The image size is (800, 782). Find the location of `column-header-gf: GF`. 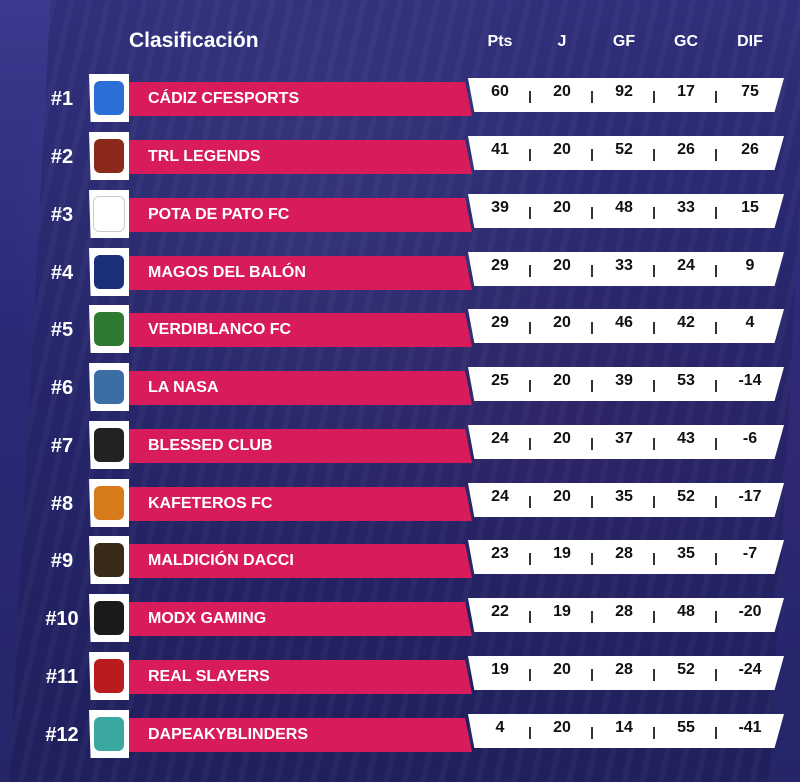

column-header-gf: GF is located at coordinates (624, 41).